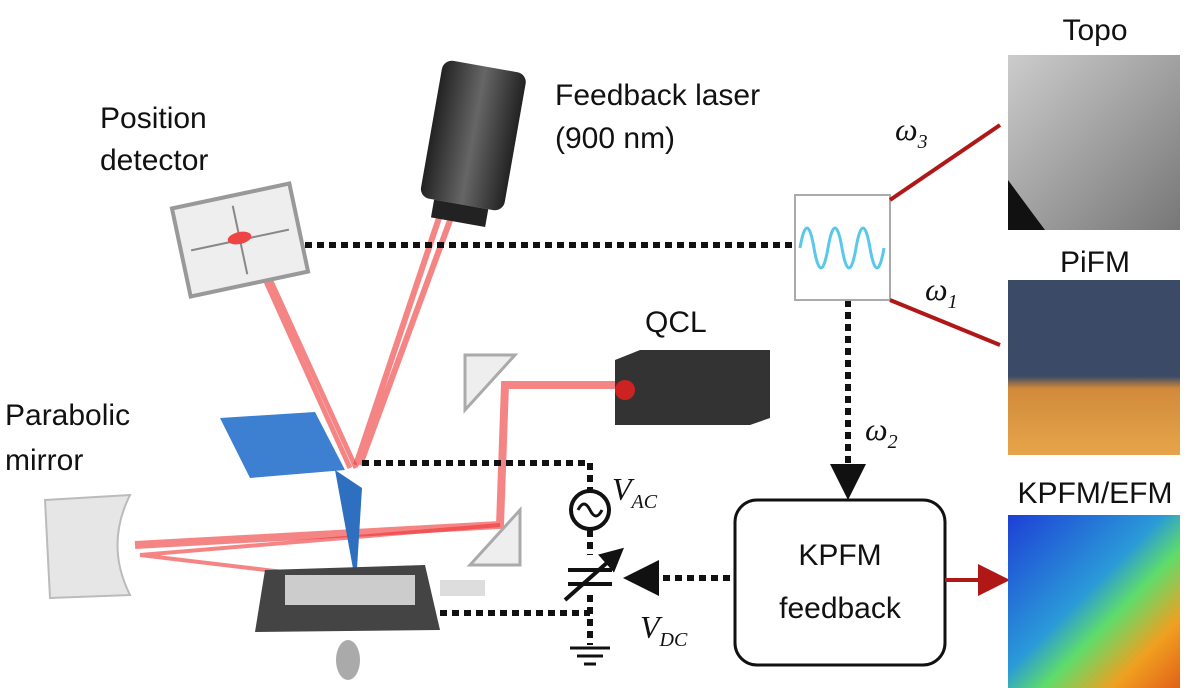  Describe the element at coordinates (839, 555) in the screenshot. I see `label: KPFM` at that location.